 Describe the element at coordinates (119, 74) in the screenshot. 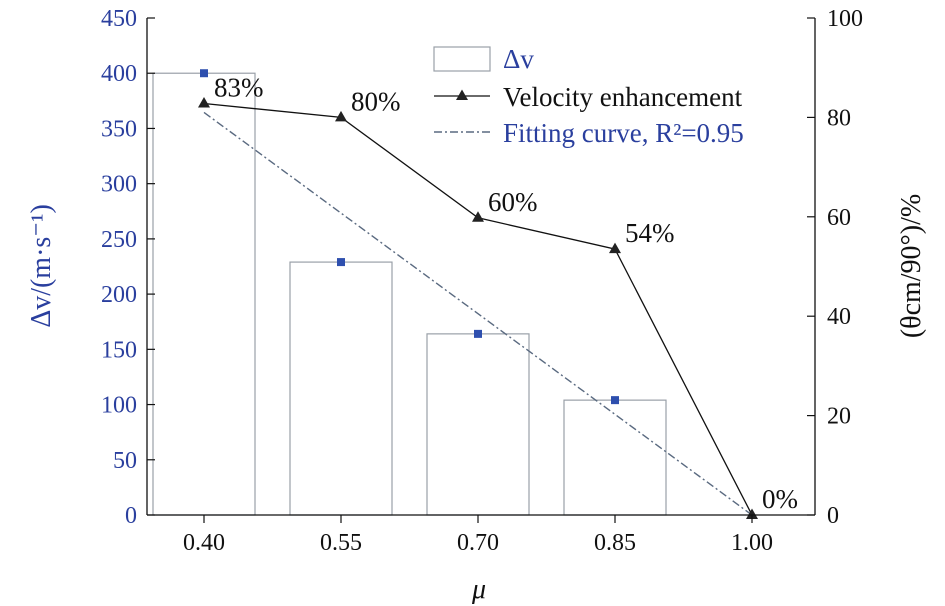

I see `y-left-tick-label-8: 400` at that location.